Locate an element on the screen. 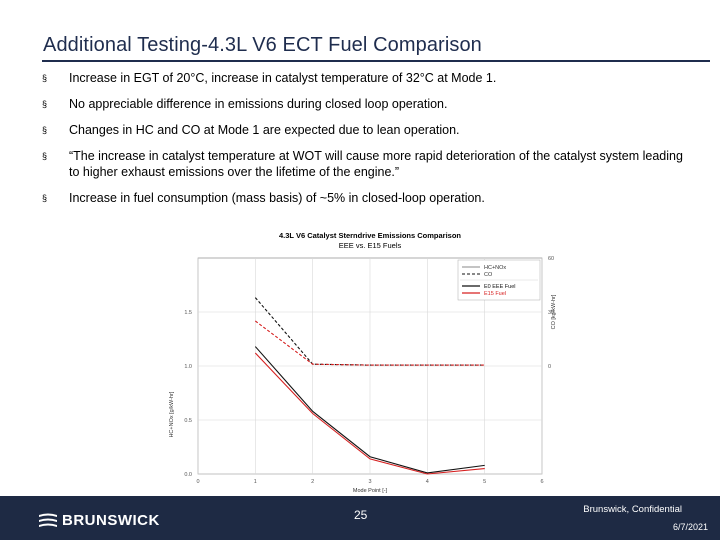  x-tick-label: 5 is located at coordinates (484, 482).